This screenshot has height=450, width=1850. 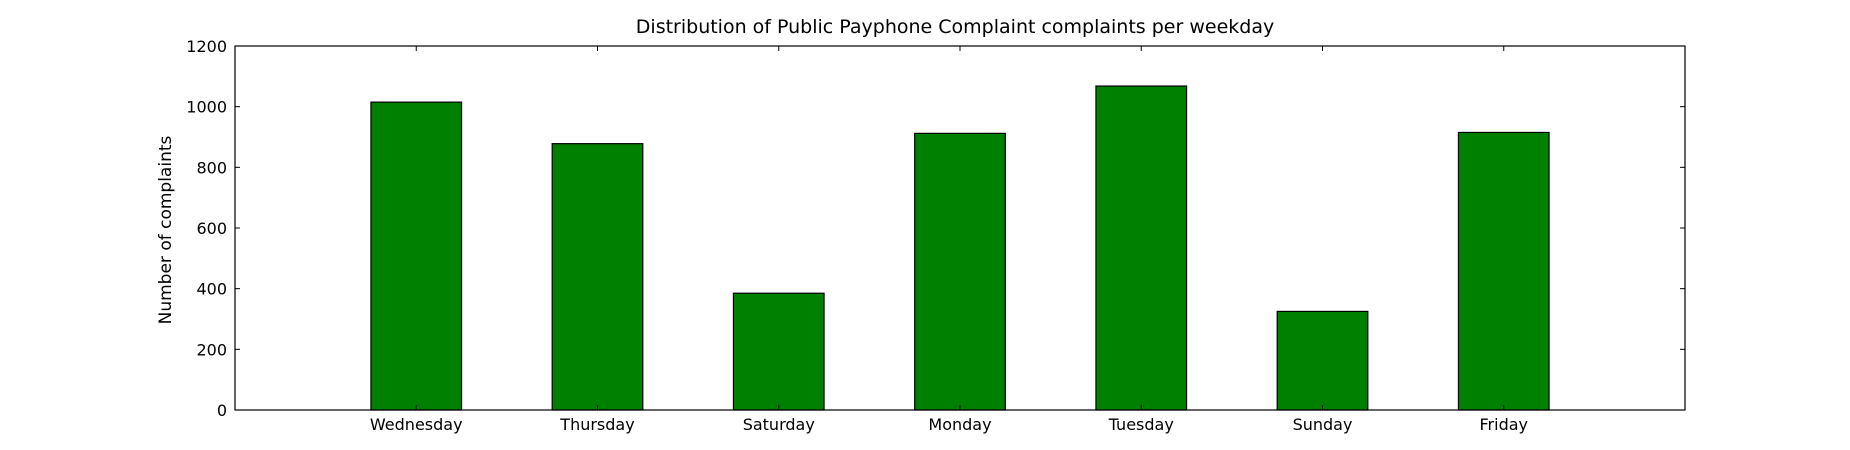 I want to click on y-tick-label: 1200, so click(x=206, y=46).